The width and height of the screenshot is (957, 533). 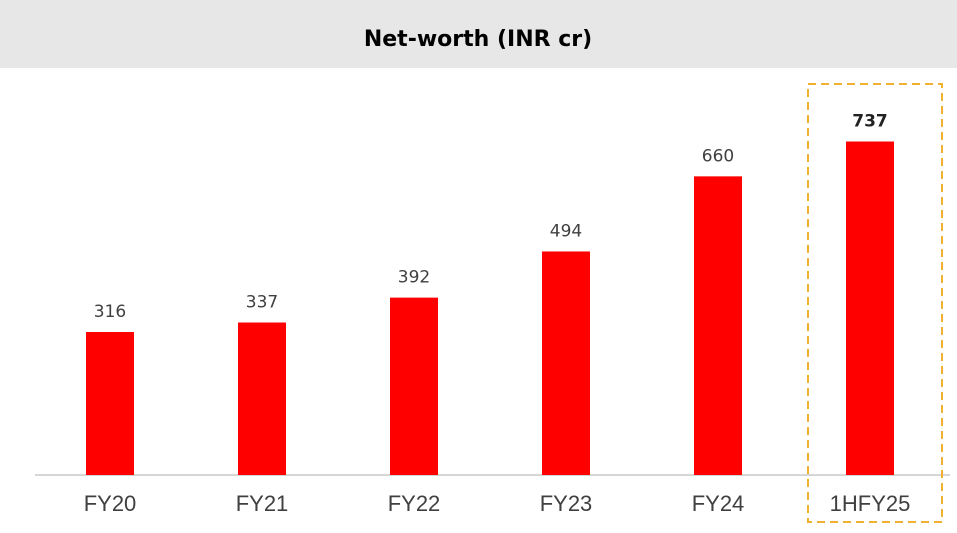 I want to click on value-label: 337, so click(x=262, y=303).